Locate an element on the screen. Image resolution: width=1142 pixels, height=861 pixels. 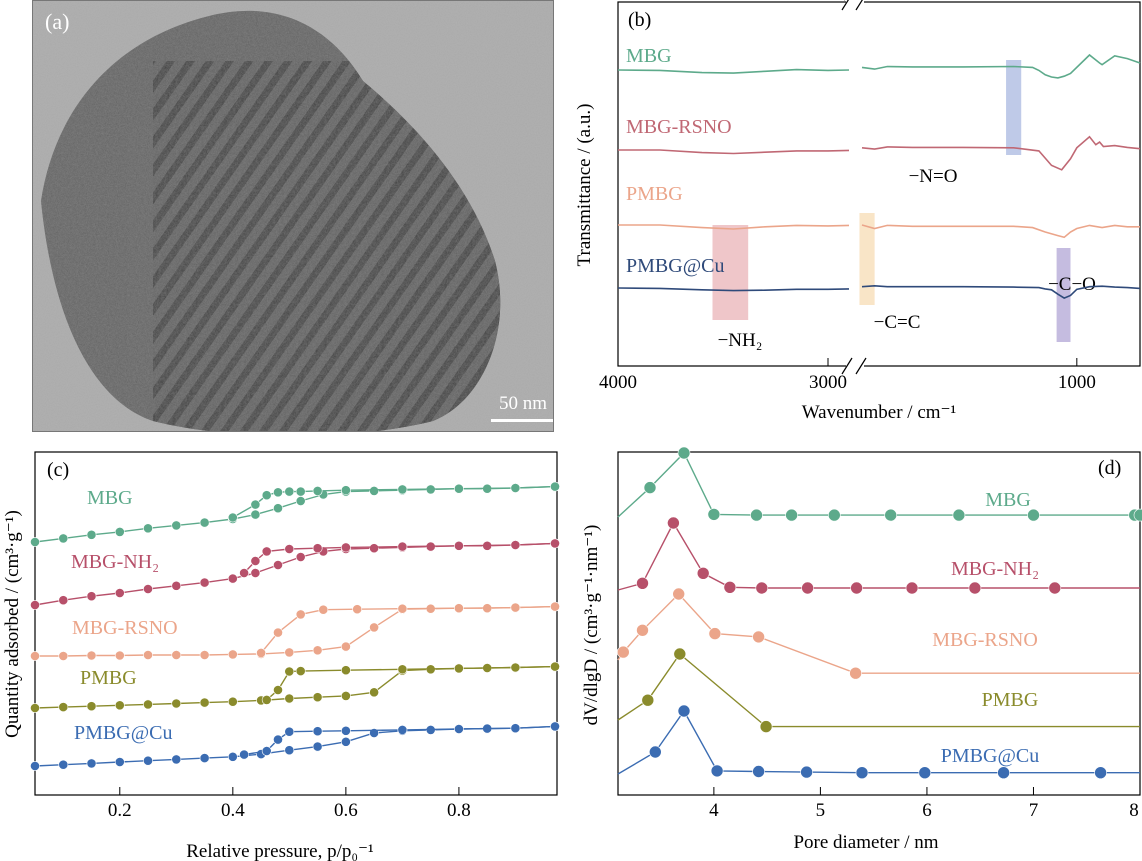
isotherm-series-labels: MBG MBG-NH₂ MBG-RSNO PMBG PMBG@Cu is located at coordinates (124, 615).